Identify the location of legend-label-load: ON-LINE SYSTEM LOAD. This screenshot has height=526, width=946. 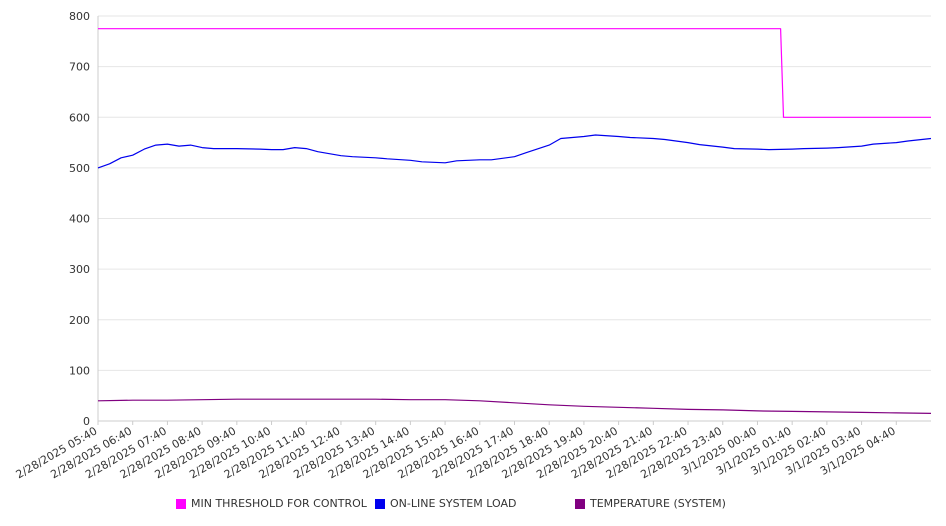
(453, 503).